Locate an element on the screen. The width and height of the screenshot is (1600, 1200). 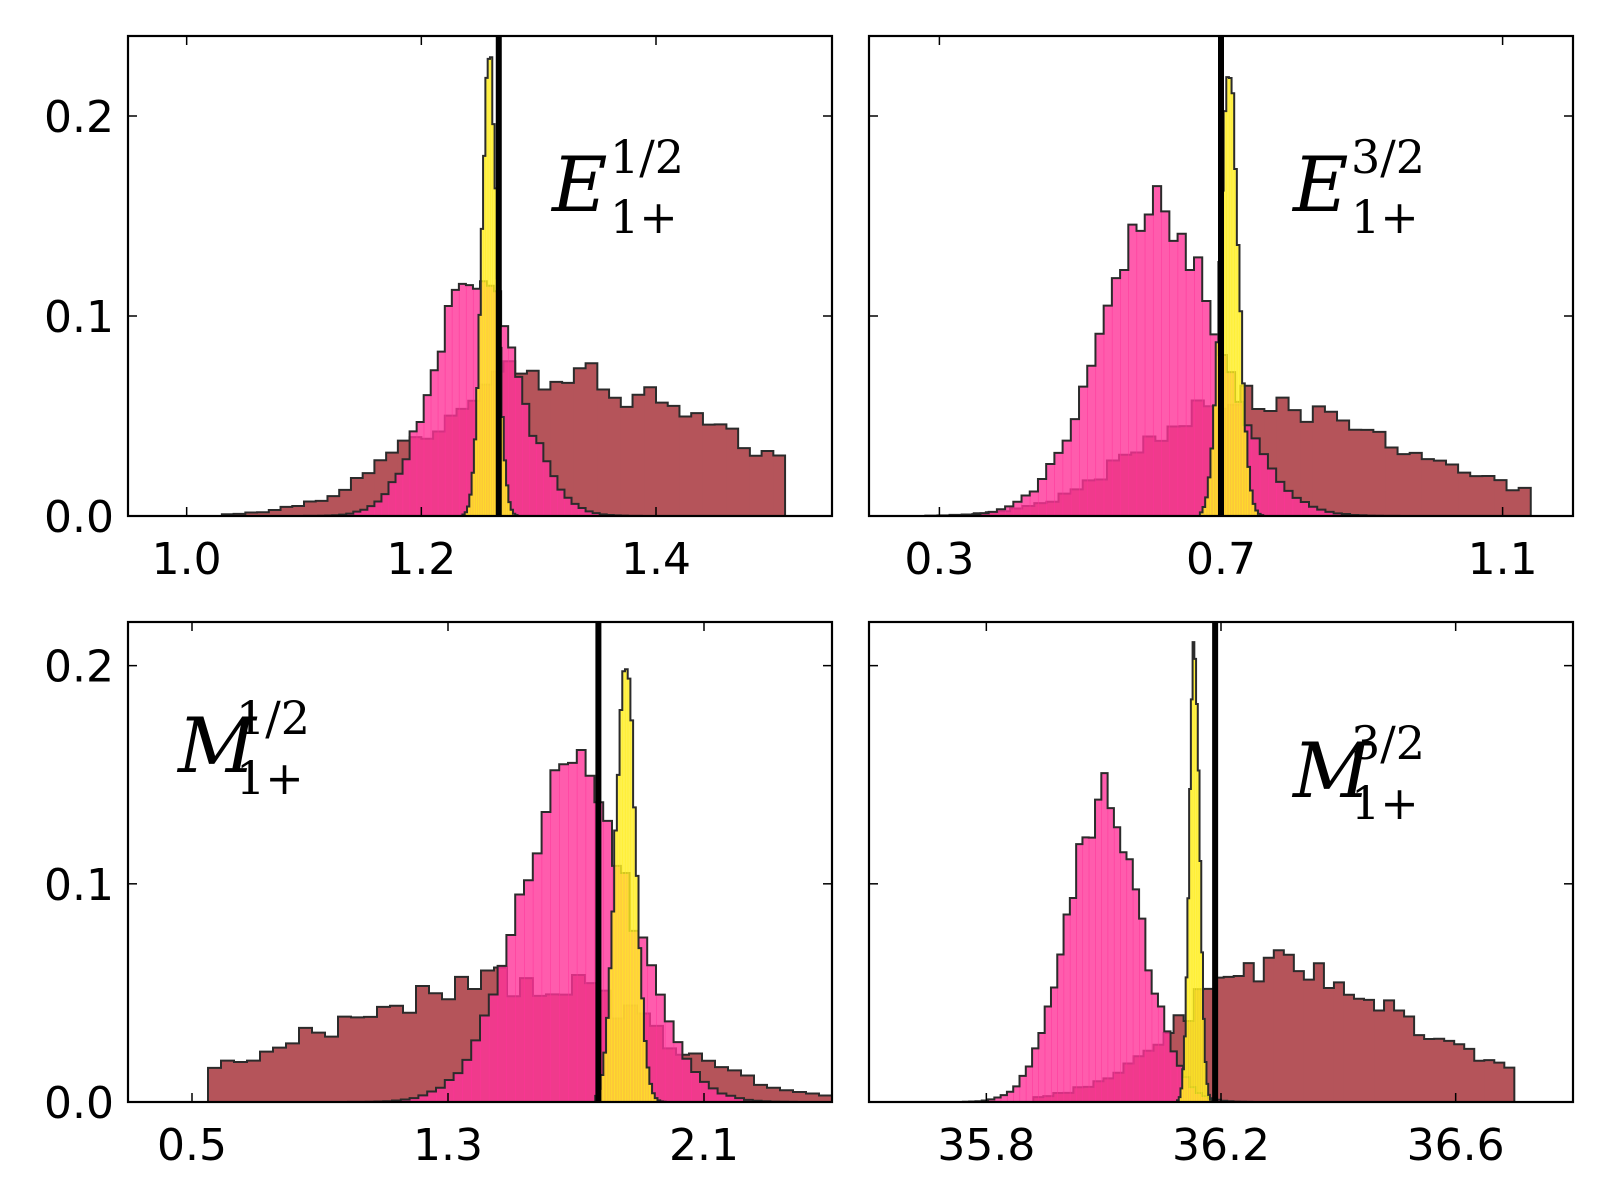
histogram-outline-narrow is located at coordinates (1196, 871).